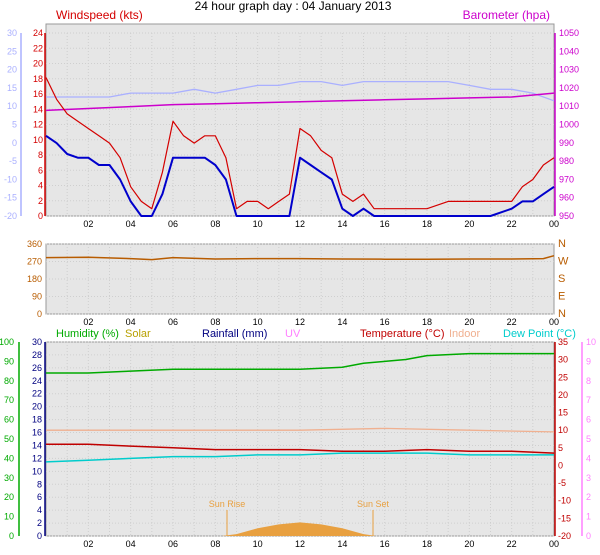  I want to click on compass-tick-label: E, so click(561, 297).